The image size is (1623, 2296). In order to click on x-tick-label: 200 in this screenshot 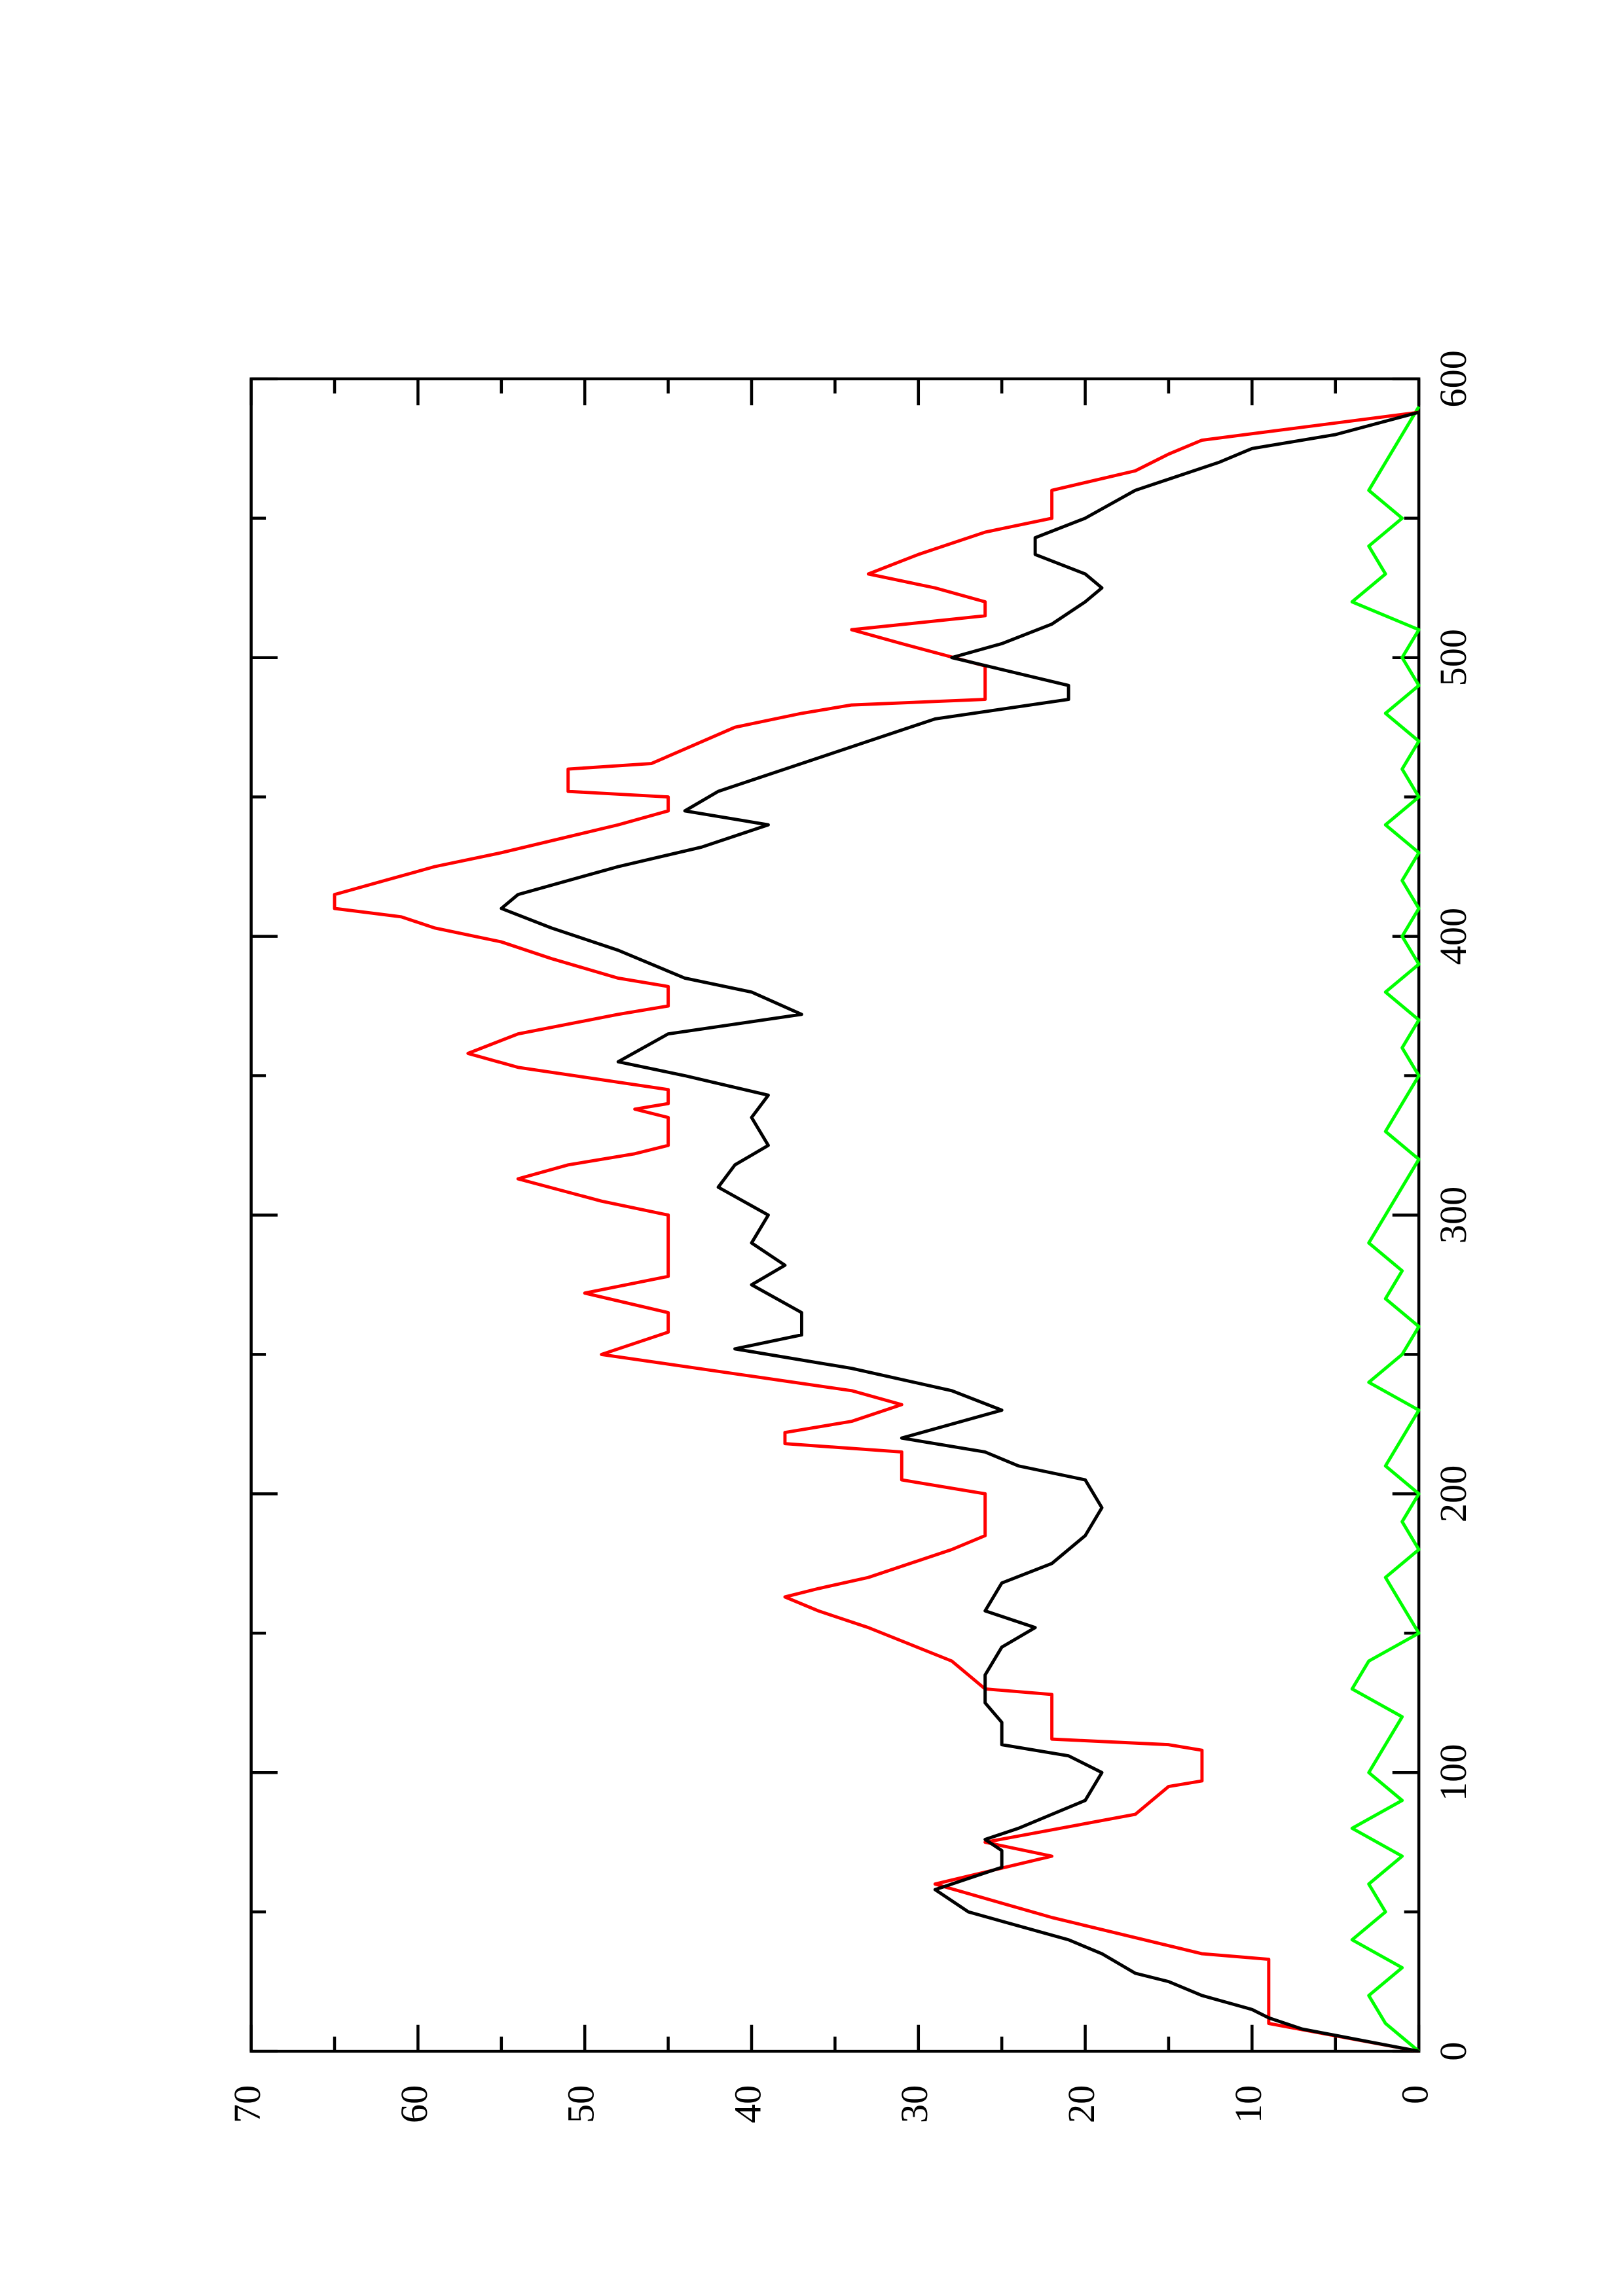, I will do `click(1453, 1494)`.